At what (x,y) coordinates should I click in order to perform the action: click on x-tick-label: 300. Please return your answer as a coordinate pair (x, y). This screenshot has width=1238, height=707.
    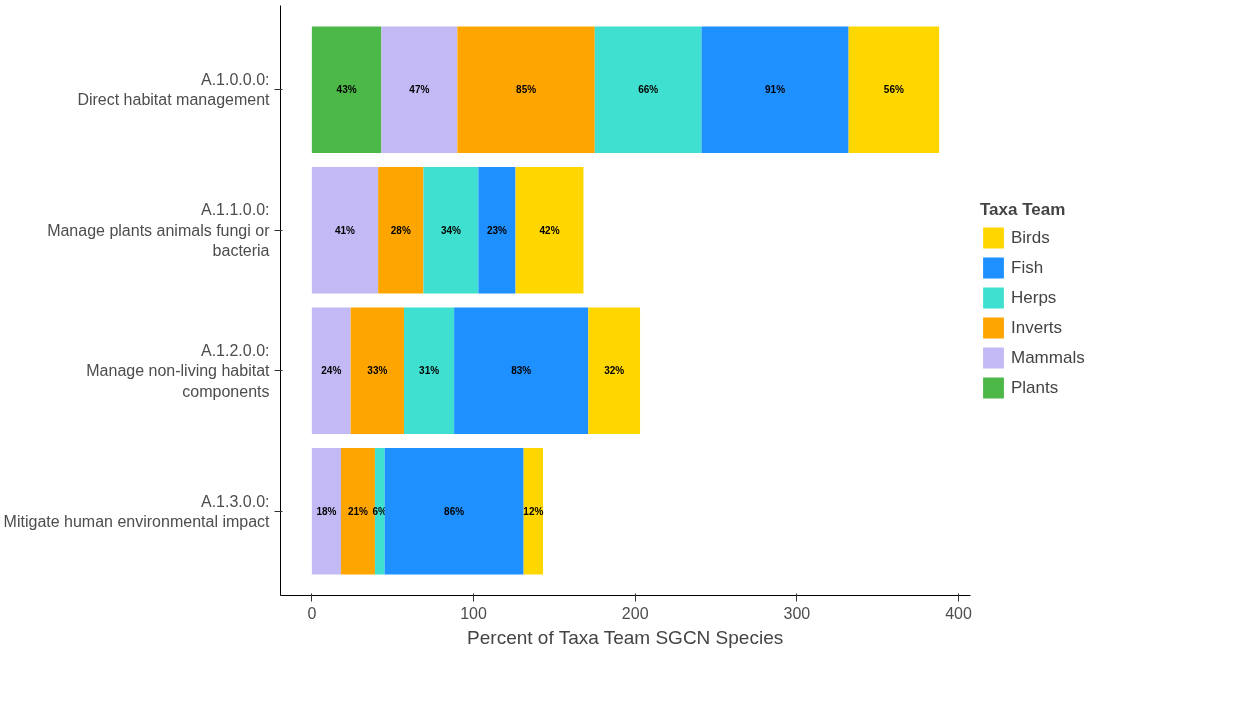
    Looking at the image, I should click on (797, 613).